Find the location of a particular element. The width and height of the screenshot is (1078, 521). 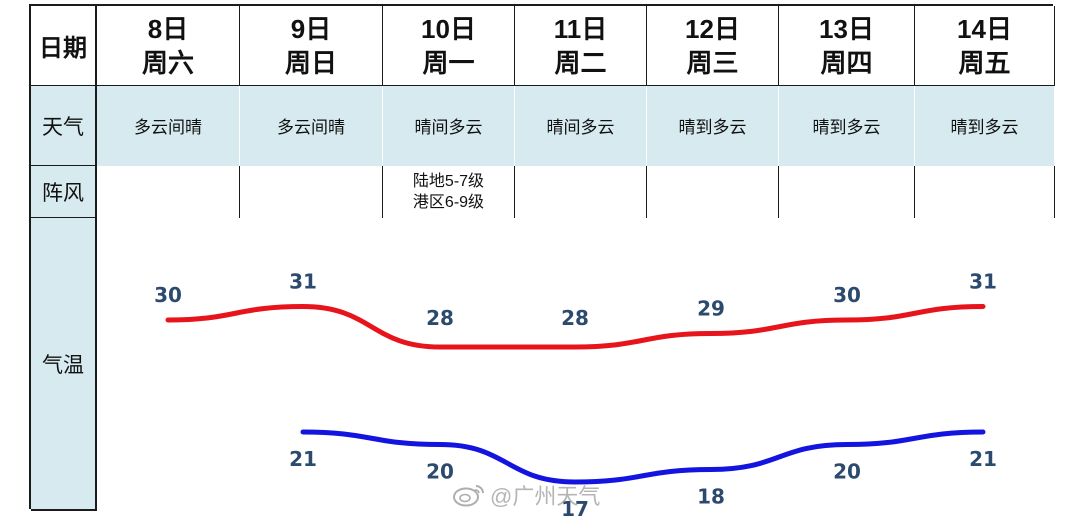

day-weekday: 周一 is located at coordinates (448, 62).